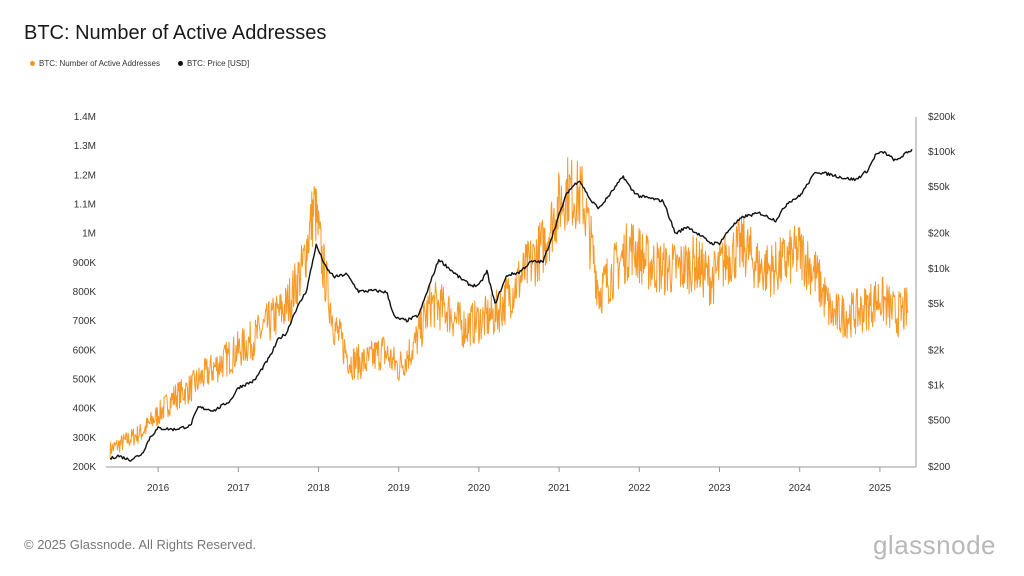  What do you see at coordinates (85, 380) in the screenshot?
I see `y-left-tick-label: 500K` at bounding box center [85, 380].